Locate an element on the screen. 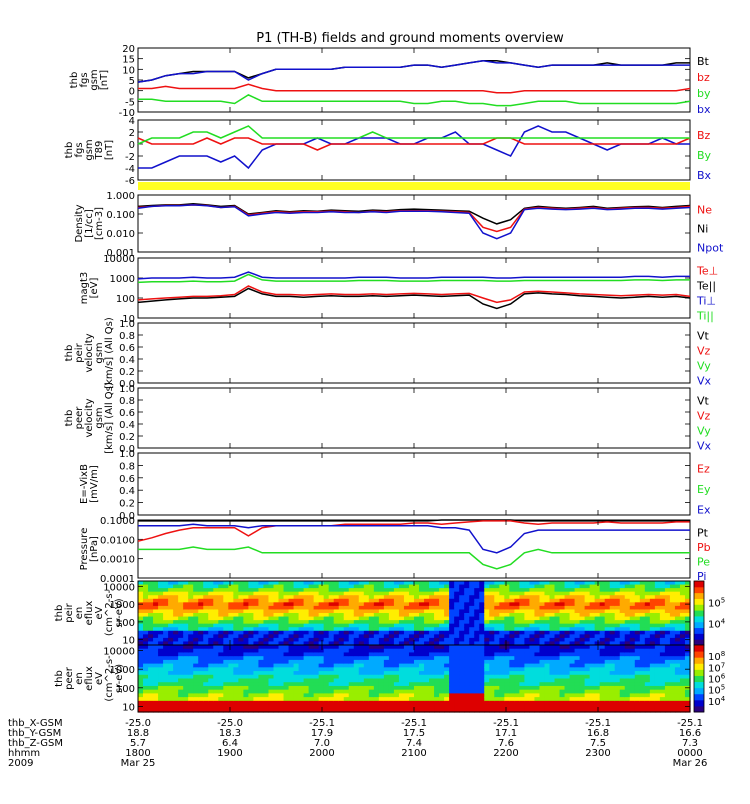 Image resolution: width=750 pixels, height=804 pixels. y-tick-label: 10 is located at coordinates (128, 70).